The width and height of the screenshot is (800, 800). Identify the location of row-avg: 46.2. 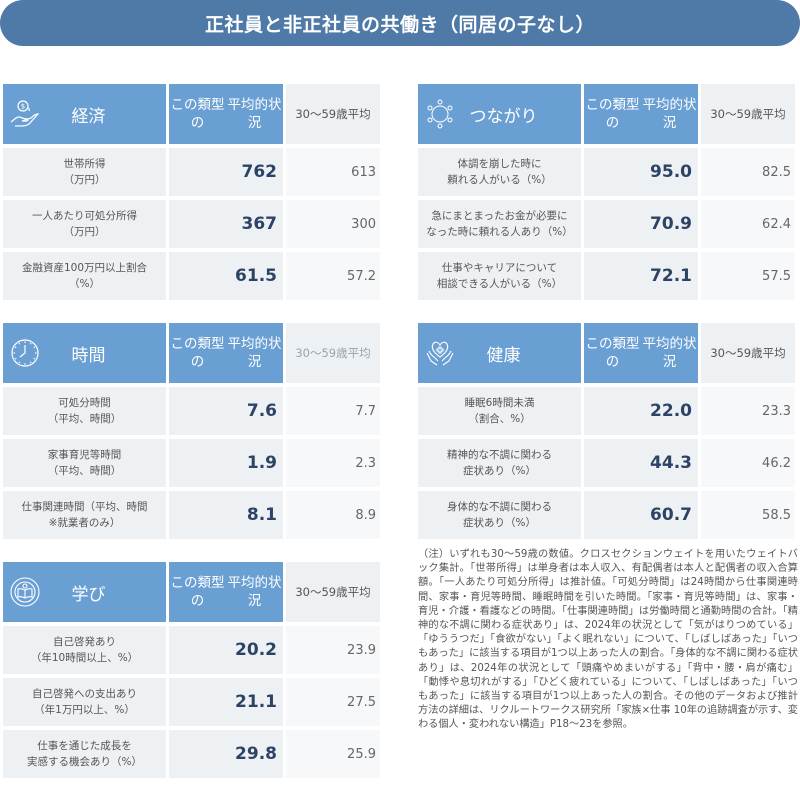
(748, 463).